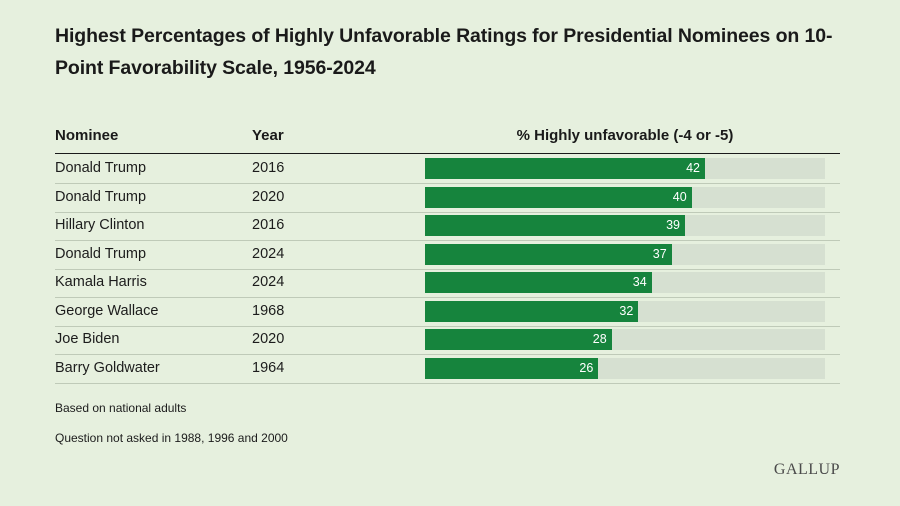  I want to click on bar-track: 34, so click(625, 282).